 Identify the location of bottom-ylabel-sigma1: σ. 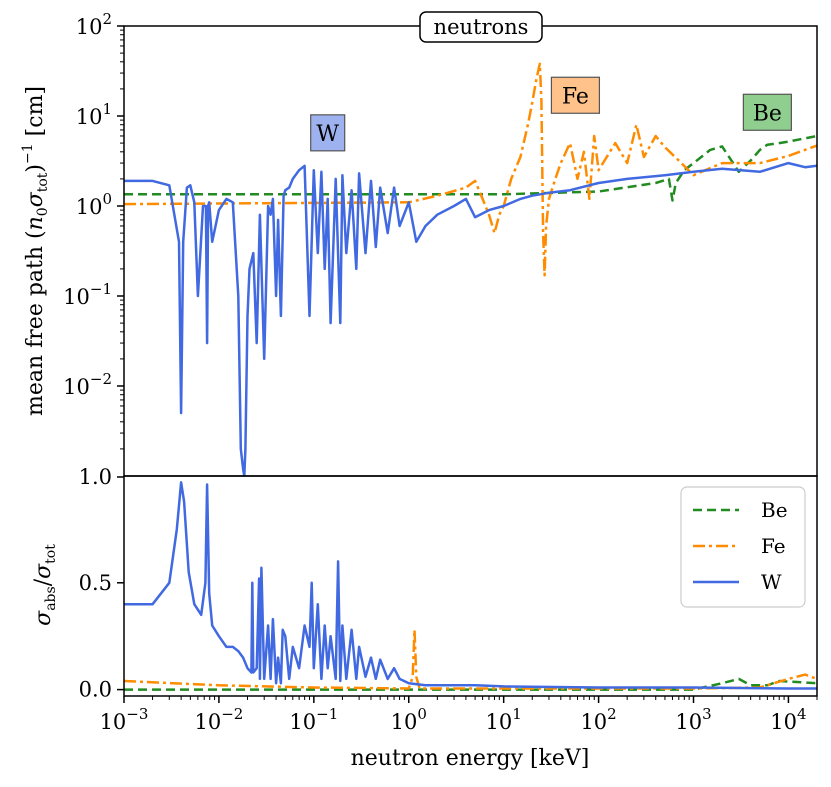
(43, 618).